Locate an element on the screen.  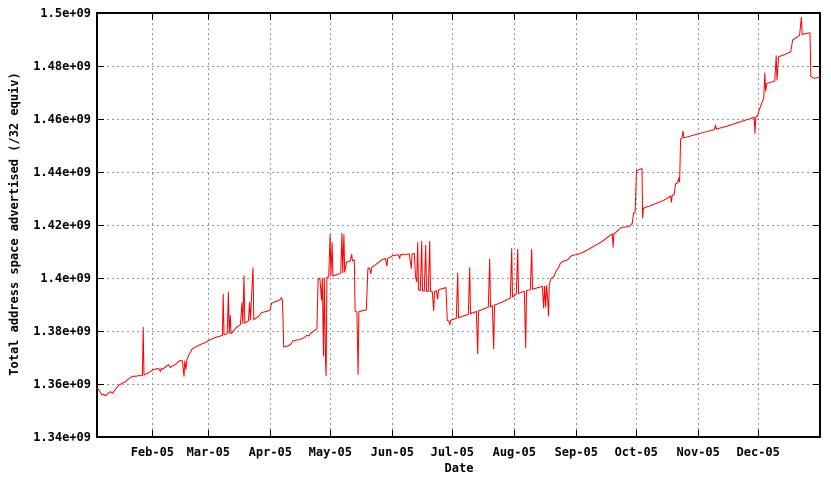
x-tick-label: Mar-05 is located at coordinates (208, 452).